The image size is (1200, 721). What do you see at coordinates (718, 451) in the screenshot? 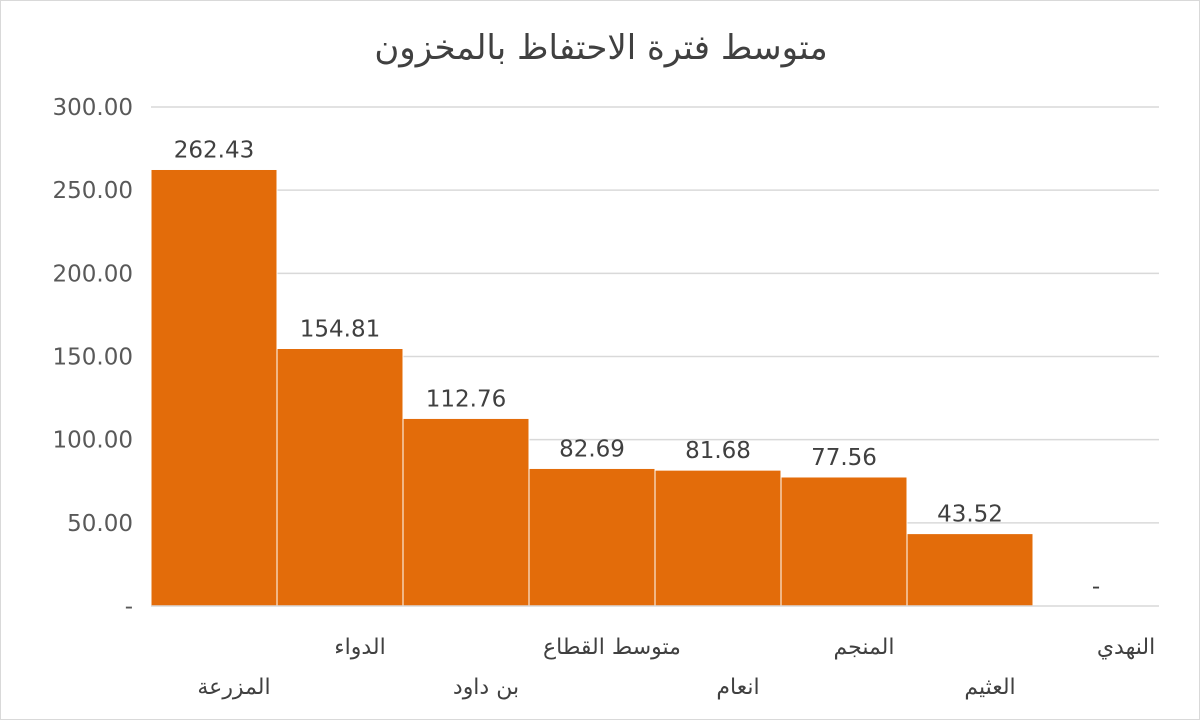
I see `data-label: 81.68` at bounding box center [718, 451].